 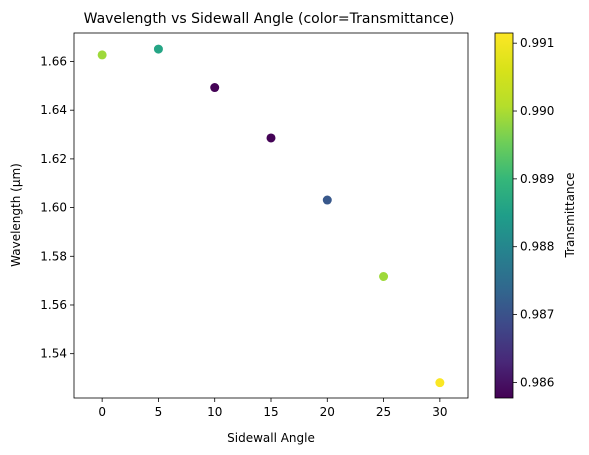 What do you see at coordinates (53, 354) in the screenshot?
I see `y-tick-label: 1.54` at bounding box center [53, 354].